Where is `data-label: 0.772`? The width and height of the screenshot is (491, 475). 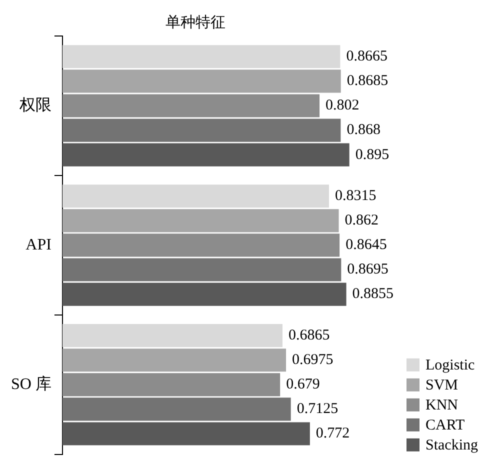
data-label: 0.772 is located at coordinates (333, 434).